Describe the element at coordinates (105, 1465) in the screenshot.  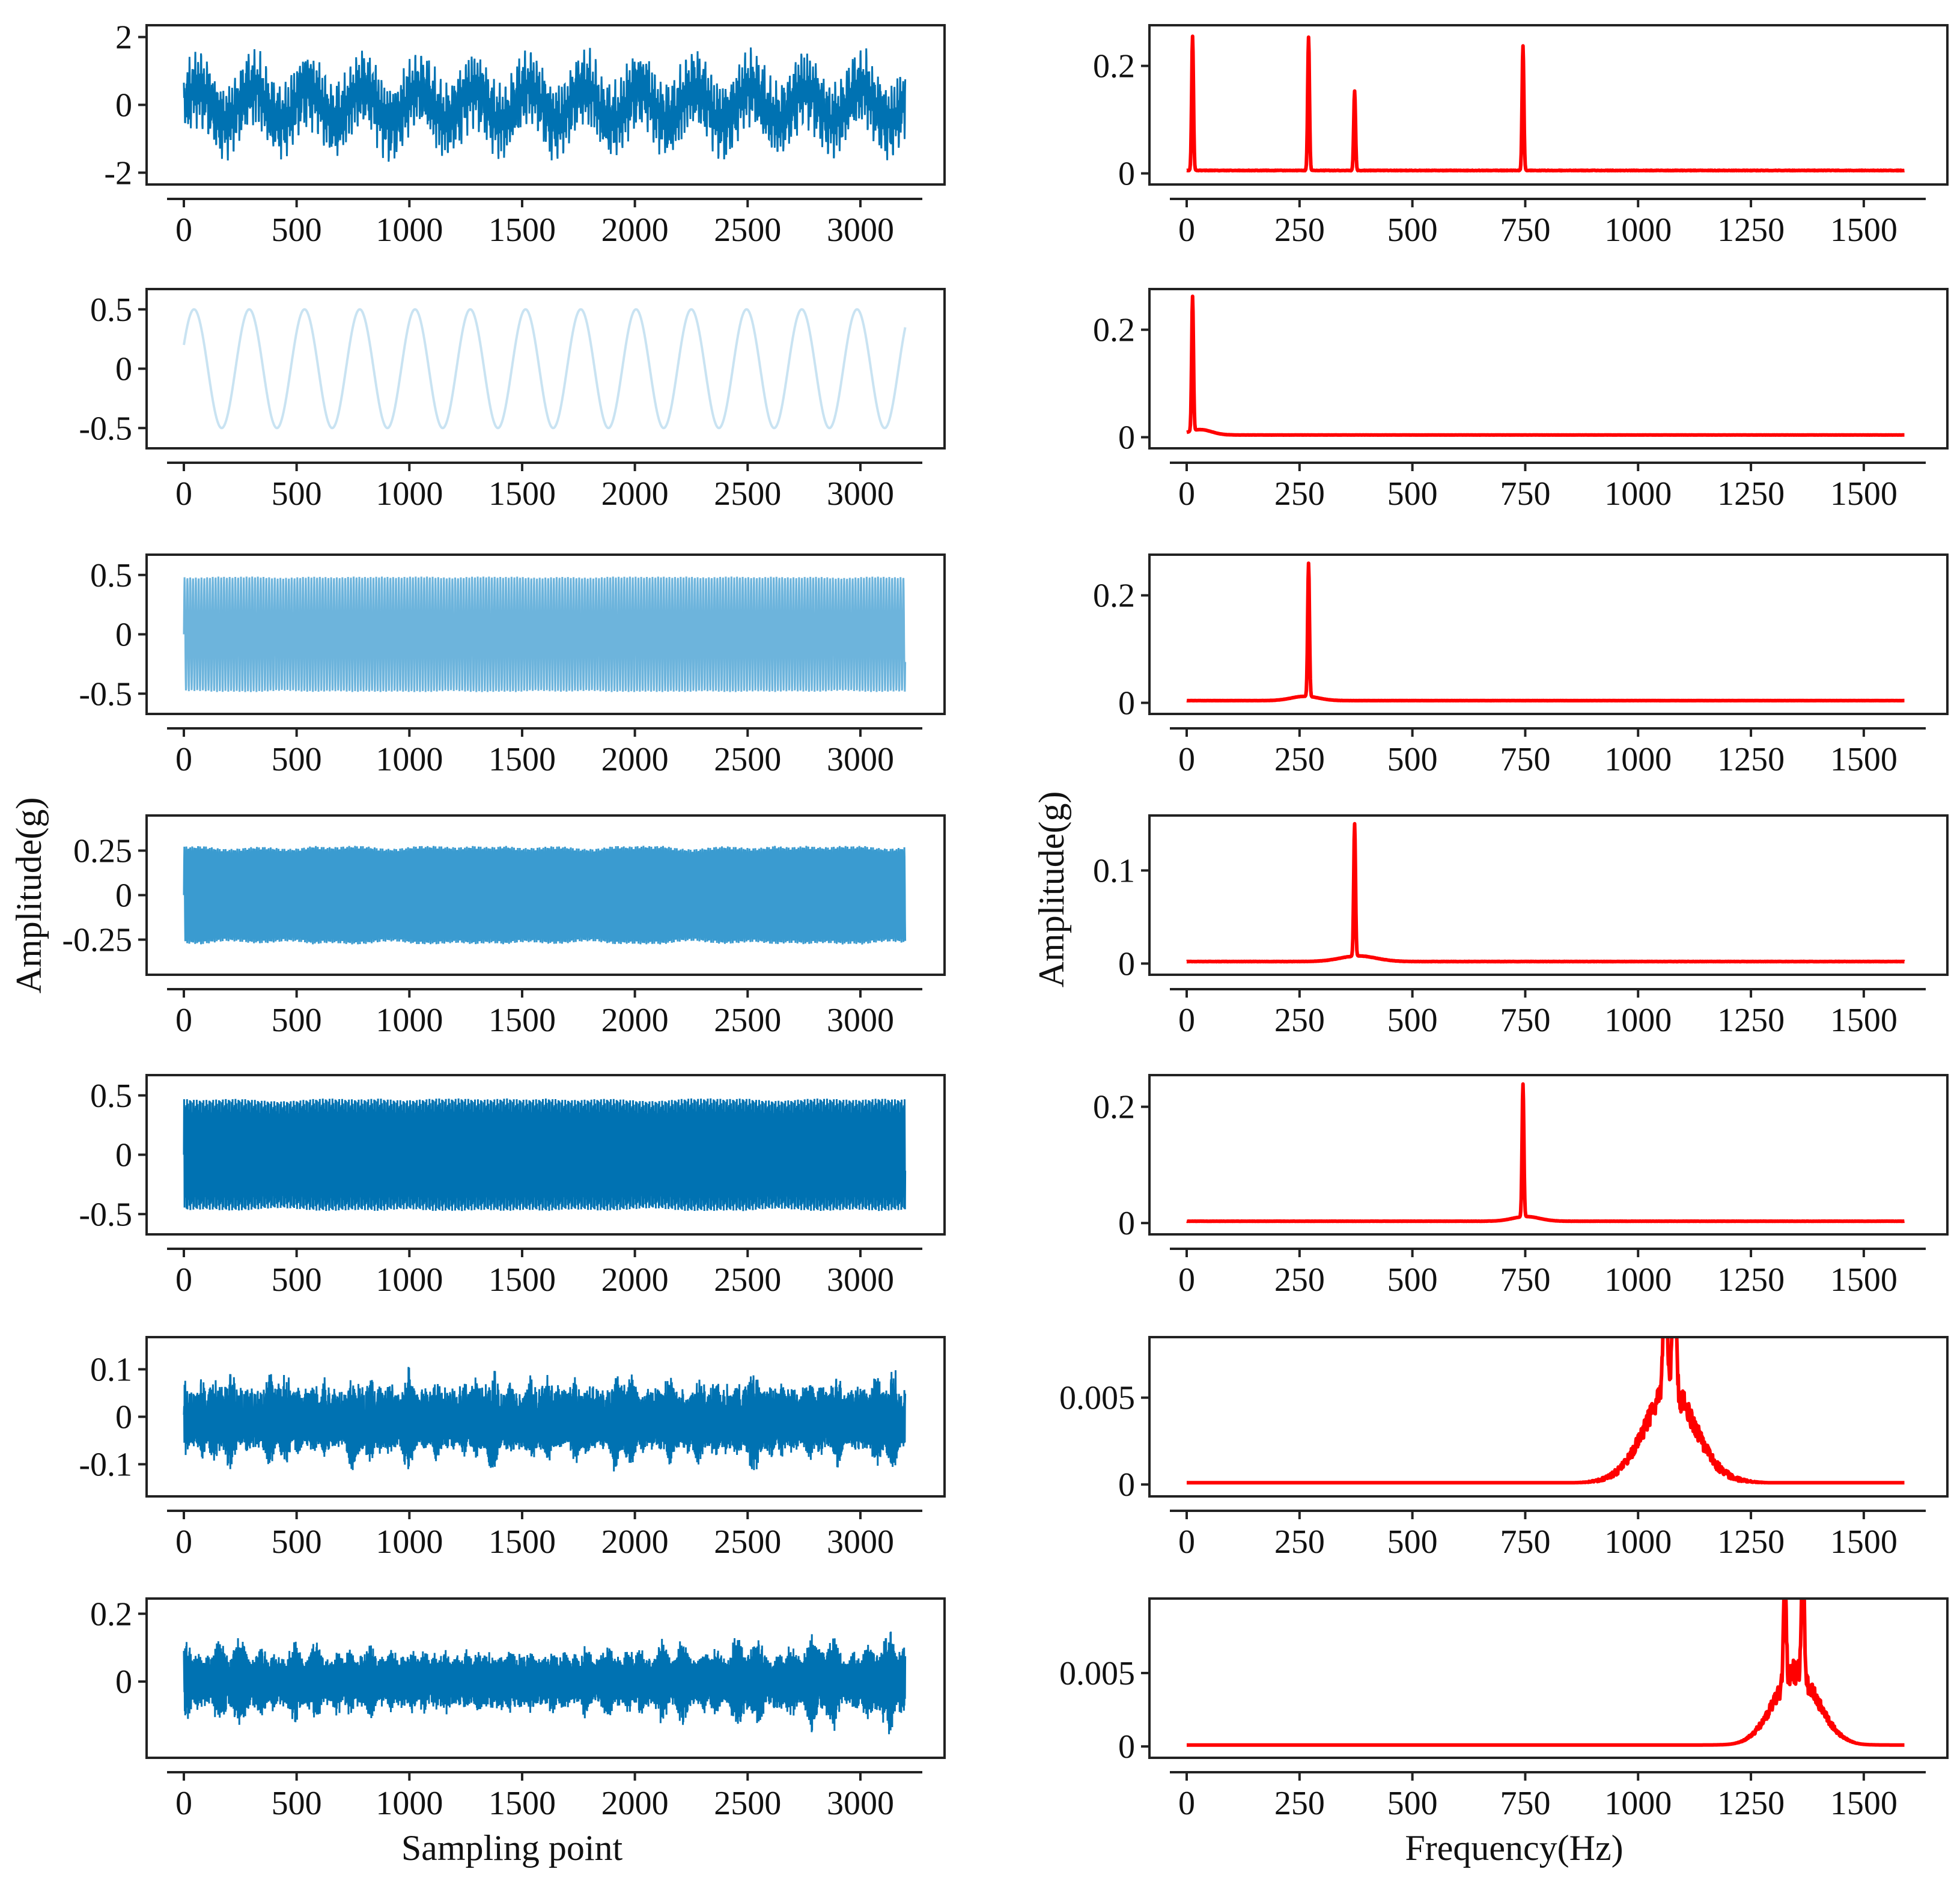
I see `y-tick-label: -0.1` at that location.